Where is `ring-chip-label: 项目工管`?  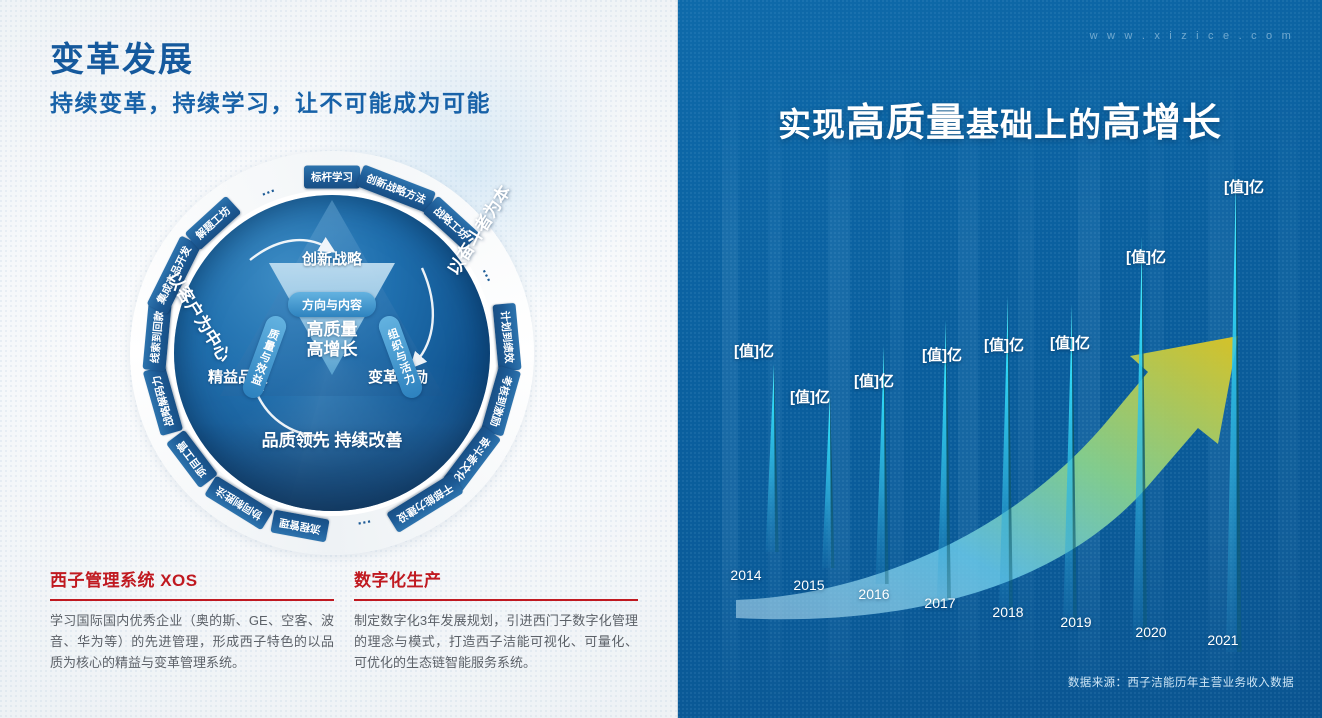
ring-chip-label: 项目工管 is located at coordinates (191, 459).